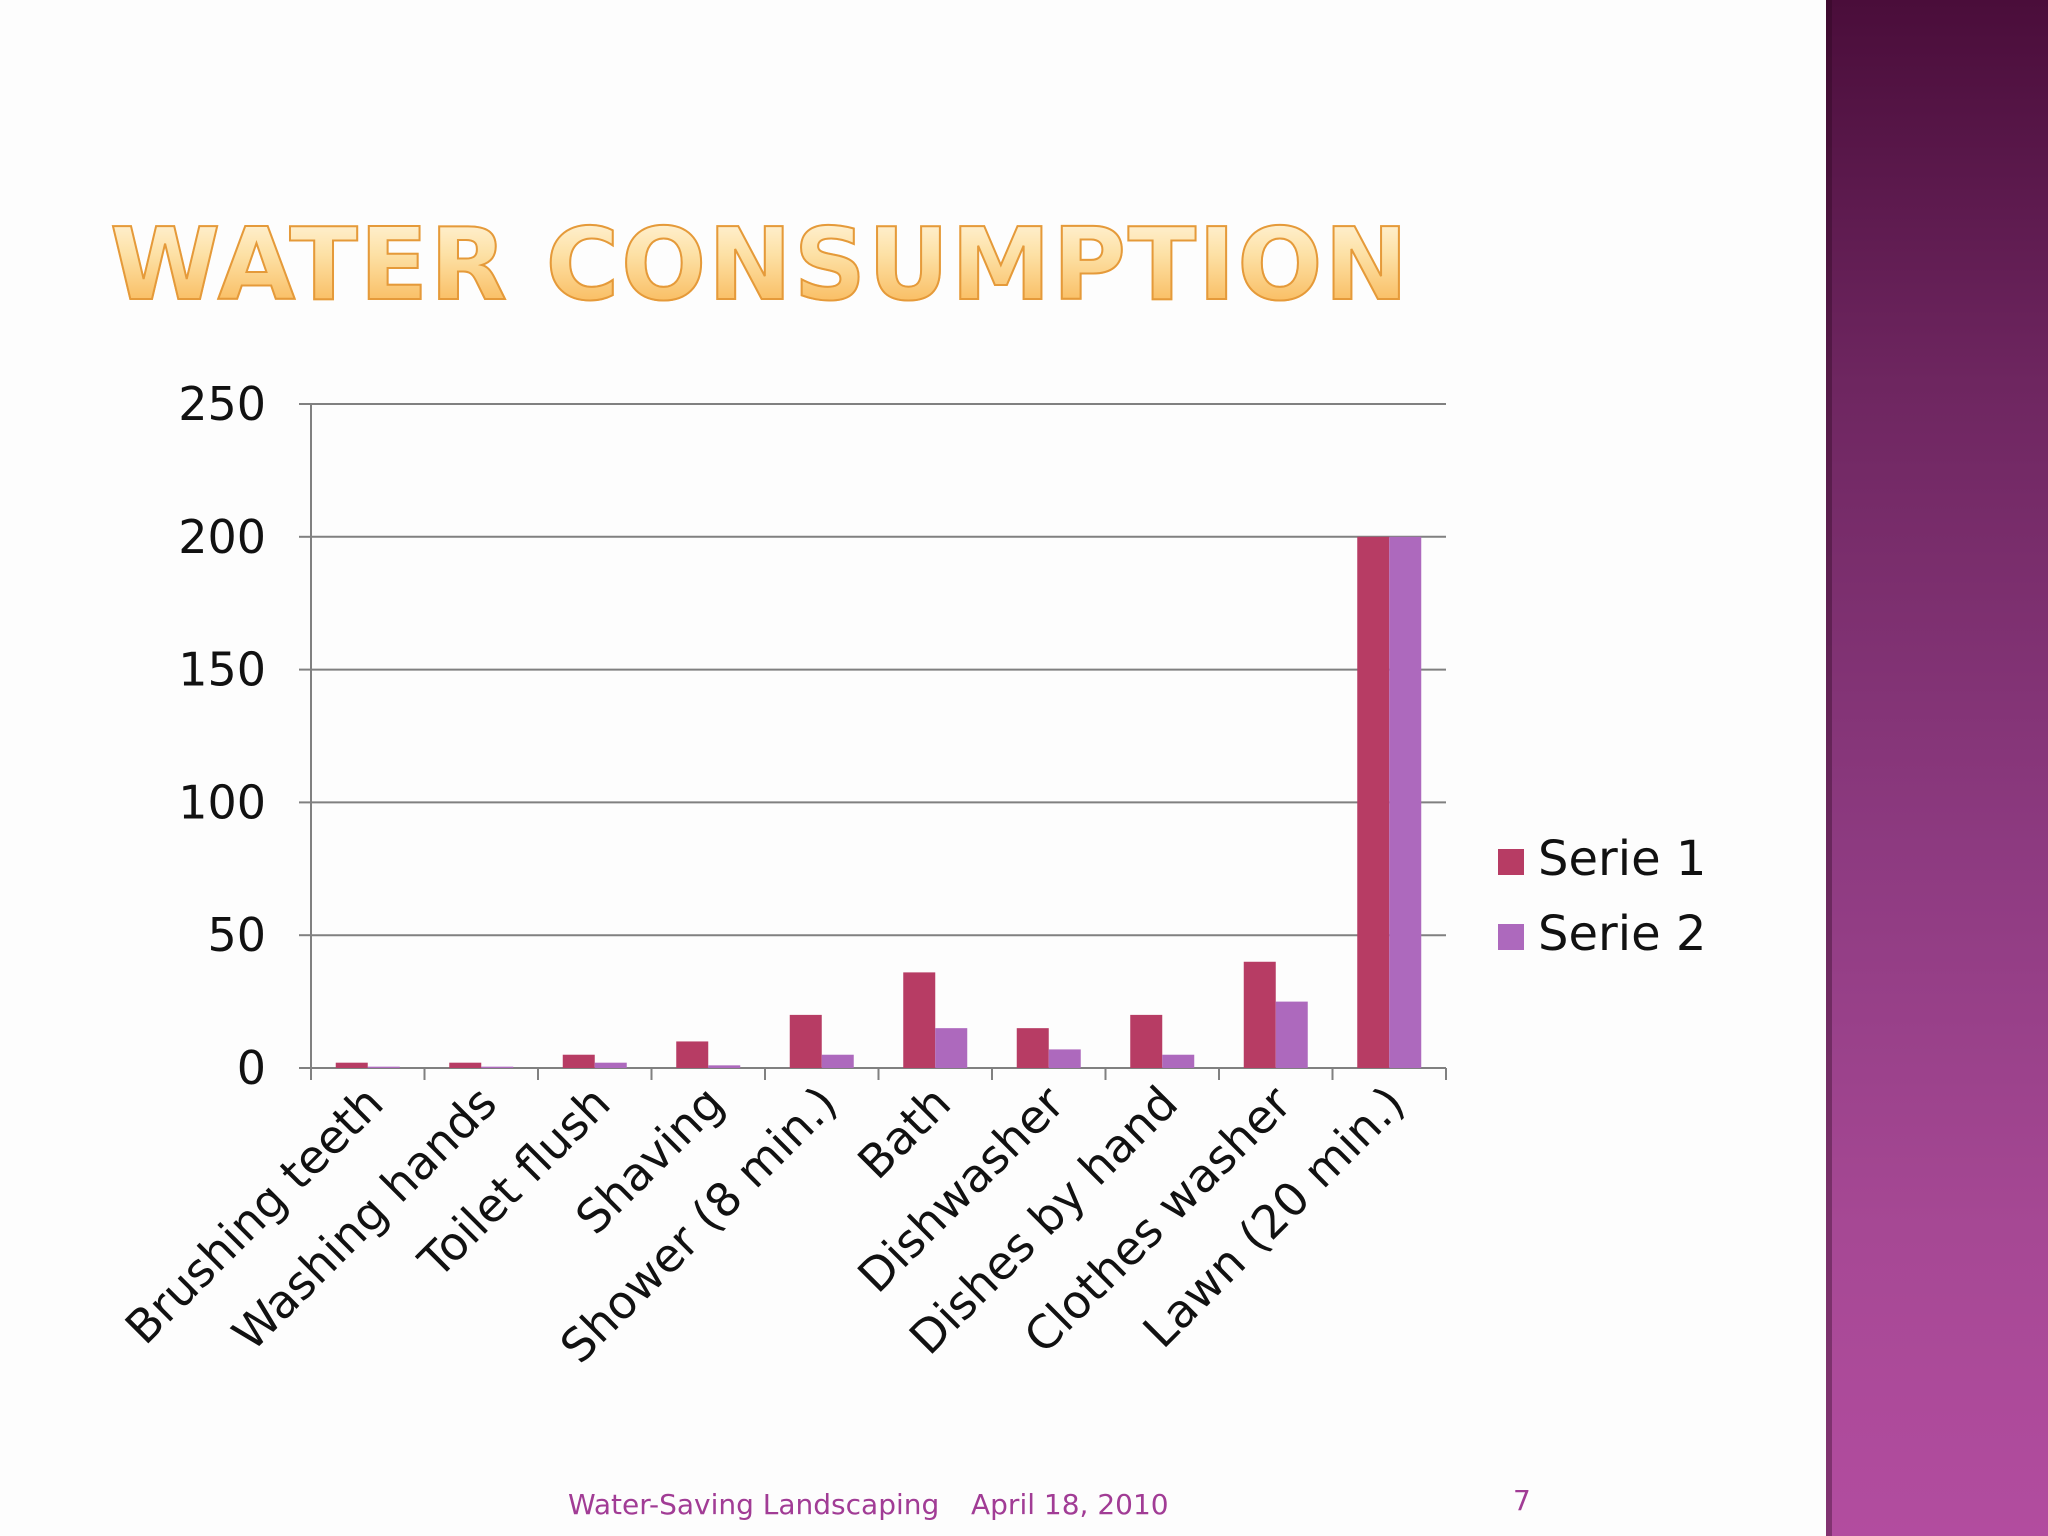  I want to click on legend-label-1: Serie 1, so click(1622, 859).